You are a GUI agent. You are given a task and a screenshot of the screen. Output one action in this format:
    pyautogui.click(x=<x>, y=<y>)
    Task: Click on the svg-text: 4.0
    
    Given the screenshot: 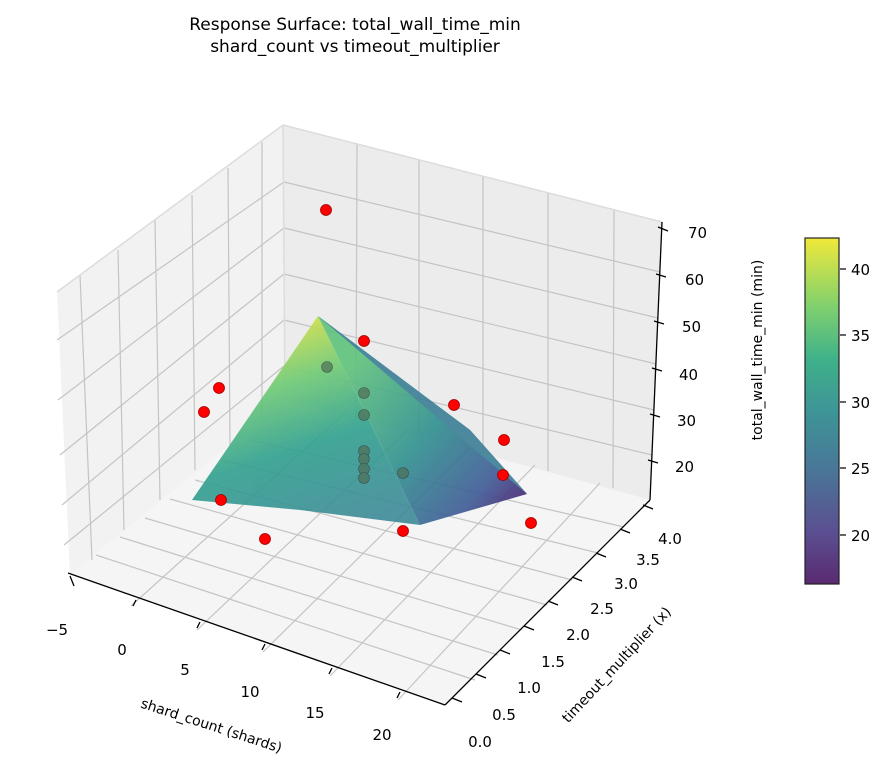 What is the action you would take?
    pyautogui.click(x=670, y=539)
    